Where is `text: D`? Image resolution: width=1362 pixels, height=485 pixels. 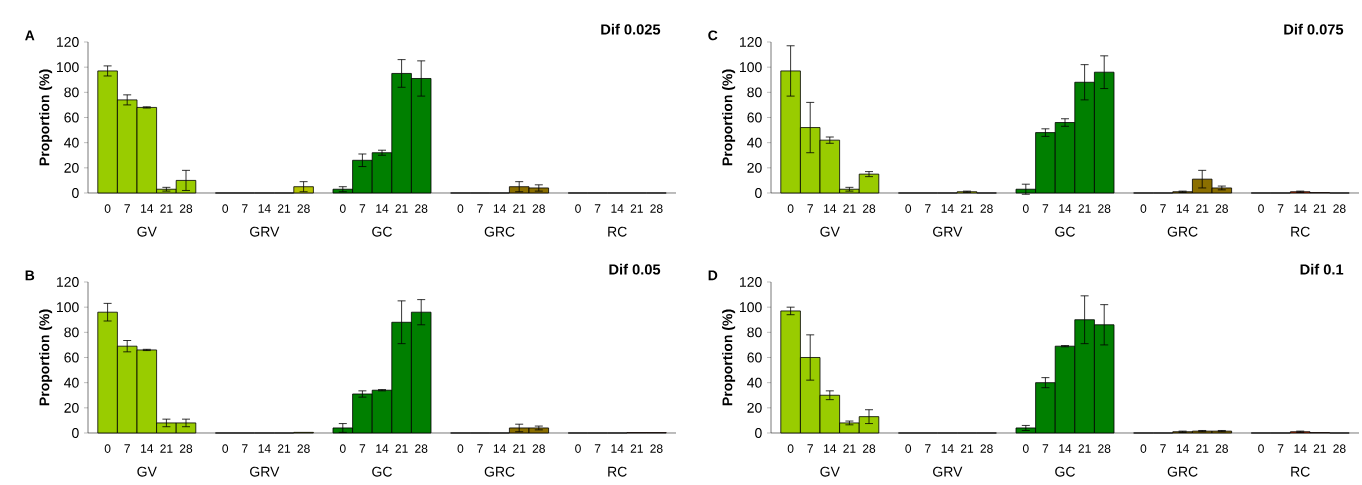 text: D is located at coordinates (713, 275).